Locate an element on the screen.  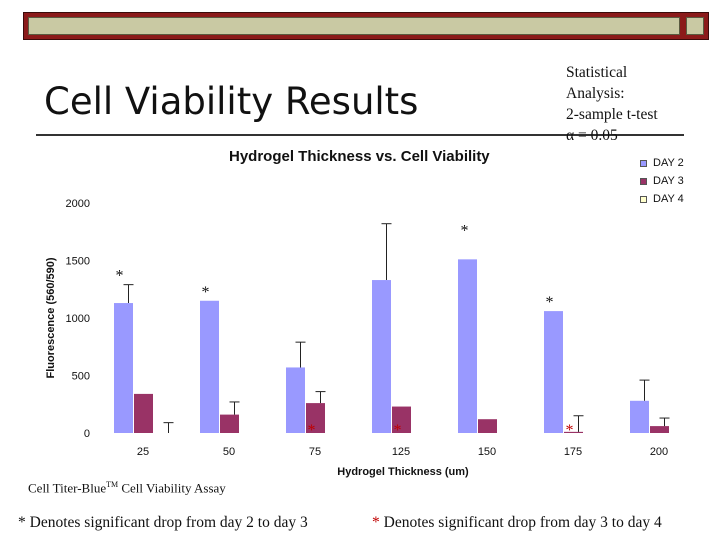
x-tick-label: 25 is located at coordinates (143, 452).